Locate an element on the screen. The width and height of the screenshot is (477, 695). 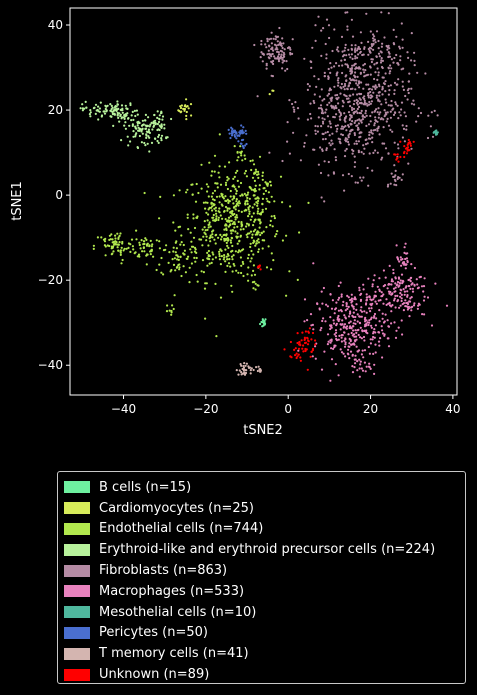
legend-label: Cardiomyocytes (n=25) is located at coordinates (176, 508).